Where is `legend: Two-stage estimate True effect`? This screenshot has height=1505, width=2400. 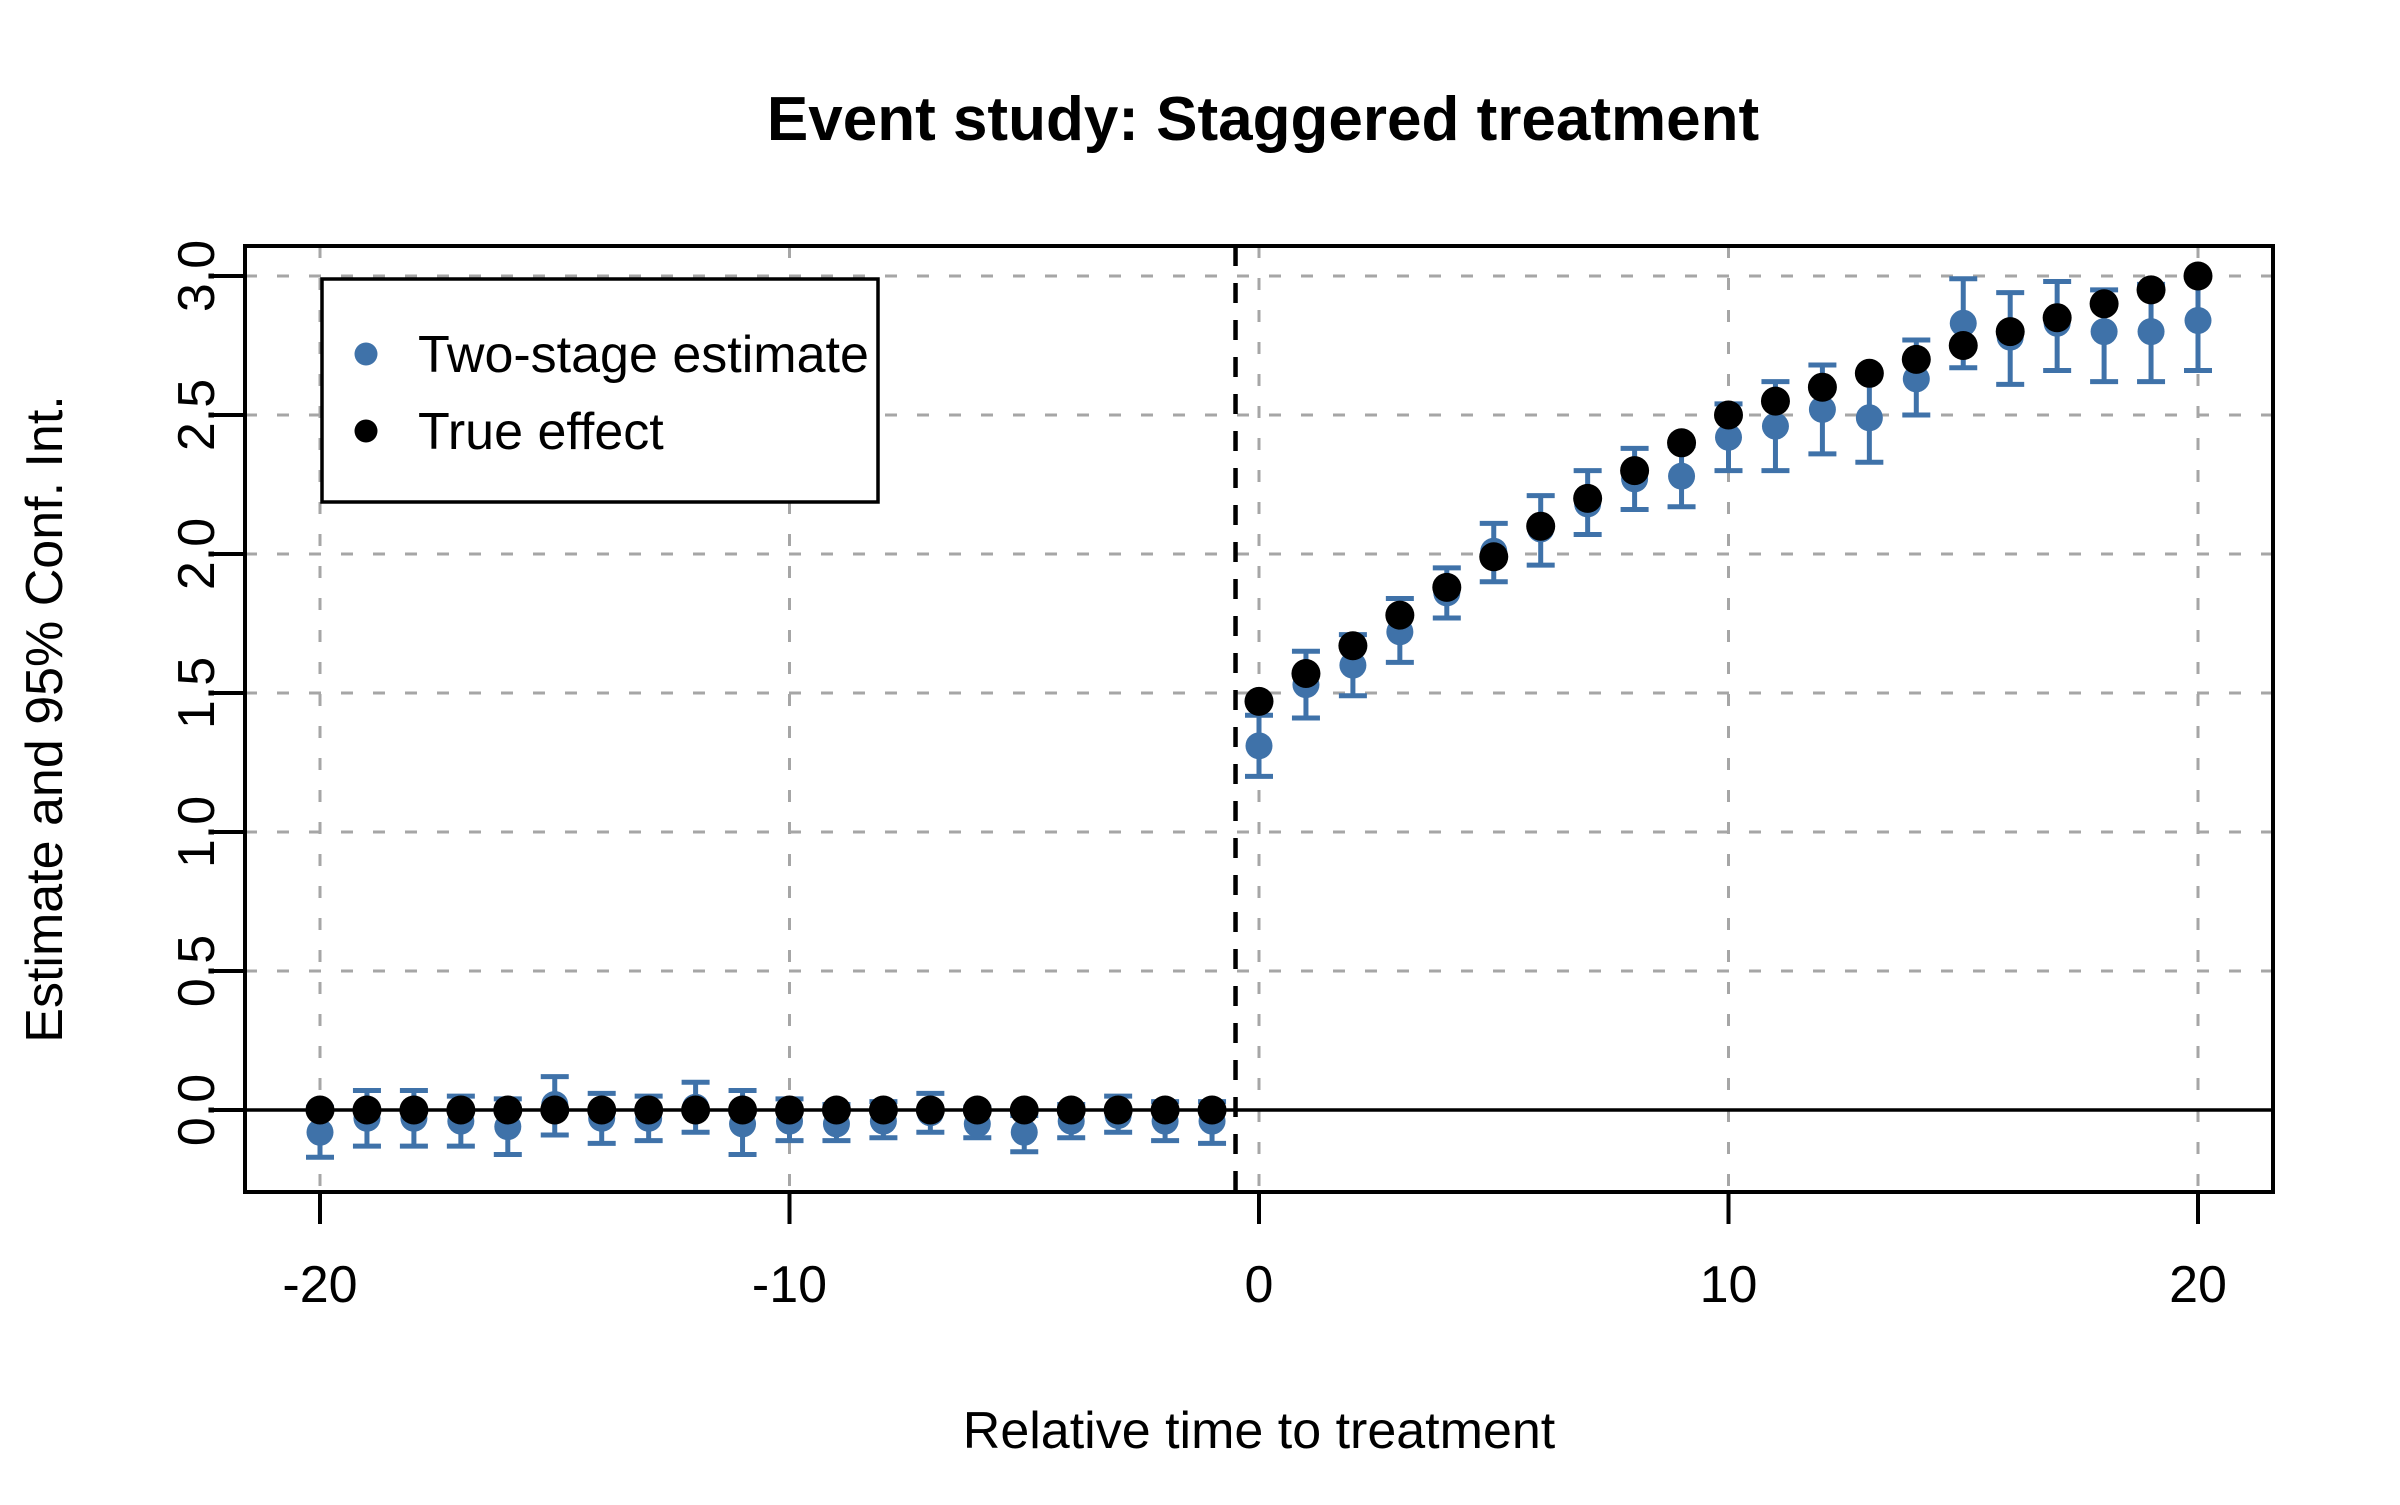 legend: Two-stage estimate True effect is located at coordinates (600, 390).